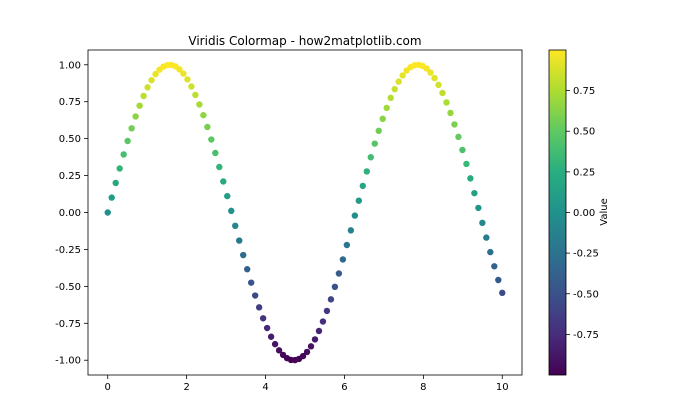 Image resolution: width=700 pixels, height=420 pixels. What do you see at coordinates (70, 139) in the screenshot?
I see `y-tick-label: 0.50` at bounding box center [70, 139].